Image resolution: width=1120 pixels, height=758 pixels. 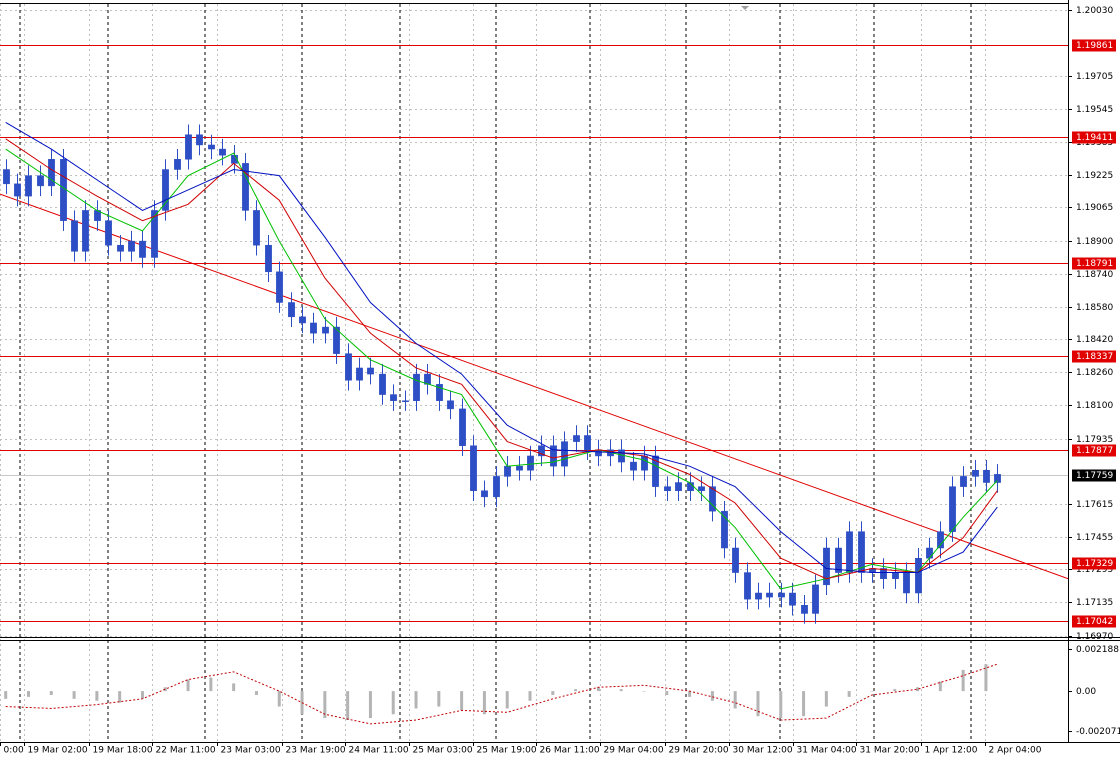 I want to click on last-price-box, so click(x=1094, y=475).